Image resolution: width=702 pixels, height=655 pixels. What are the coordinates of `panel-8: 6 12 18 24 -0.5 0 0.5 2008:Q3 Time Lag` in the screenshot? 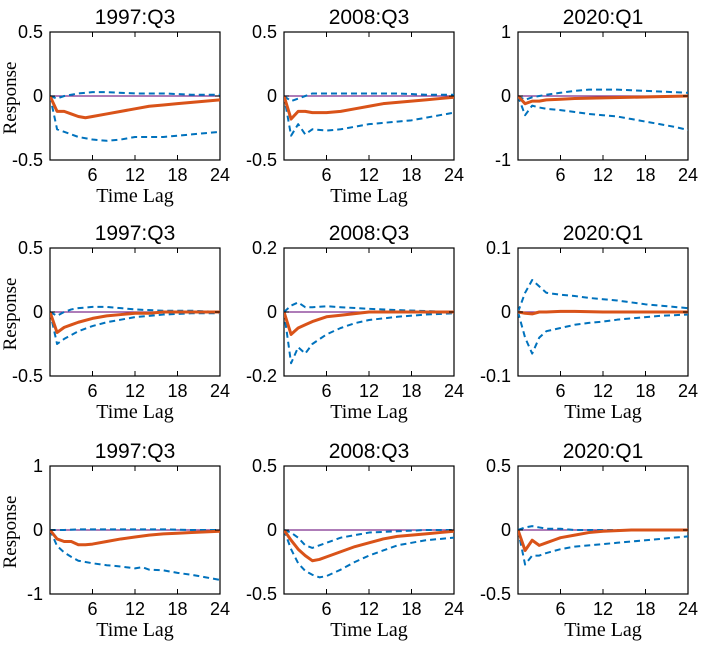 It's located at (355, 540).